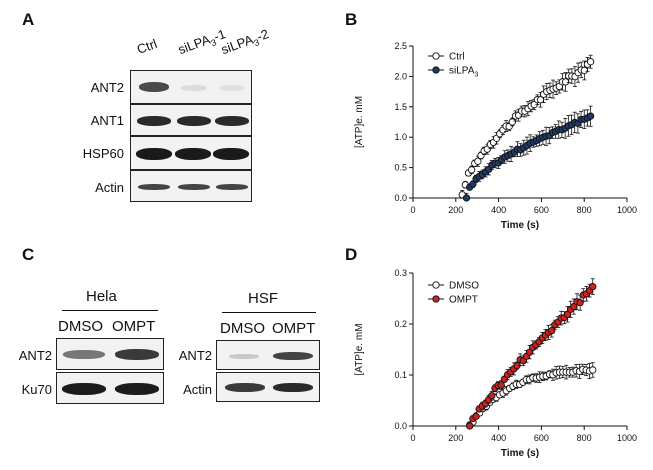 Image resolution: width=653 pixels, height=470 pixels. What do you see at coordinates (80, 326) in the screenshot?
I see `hela-lane-dmso: DMSO` at bounding box center [80, 326].